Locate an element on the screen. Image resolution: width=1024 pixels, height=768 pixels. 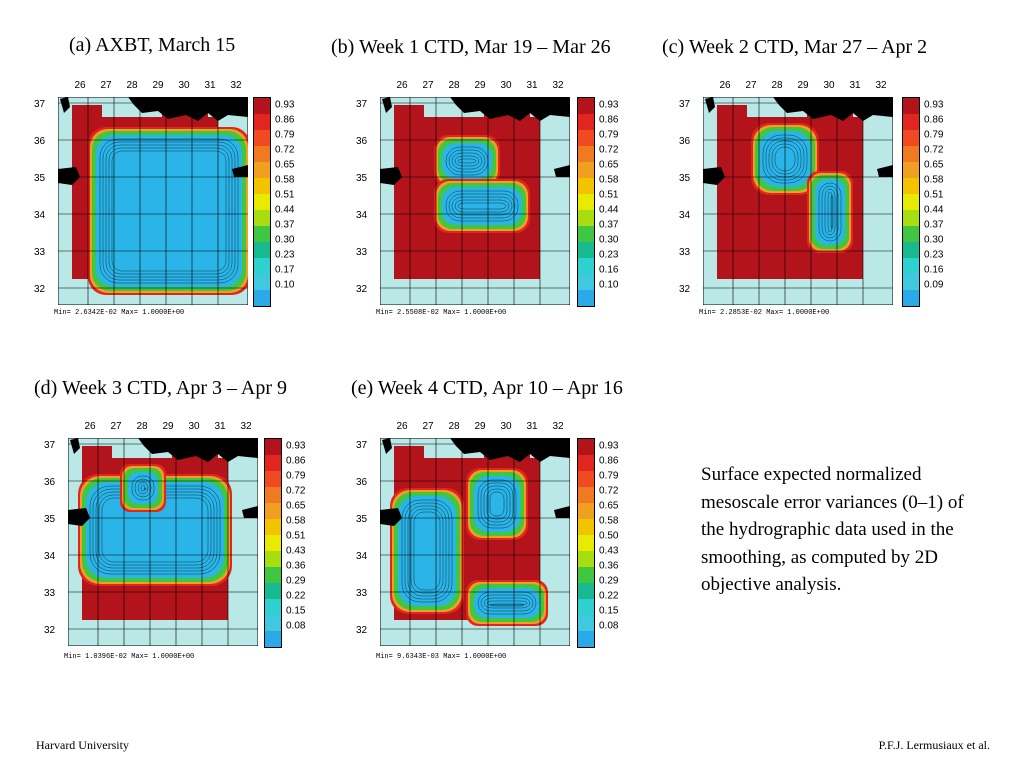
colorbar-label: 0.08 is located at coordinates (296, 626).